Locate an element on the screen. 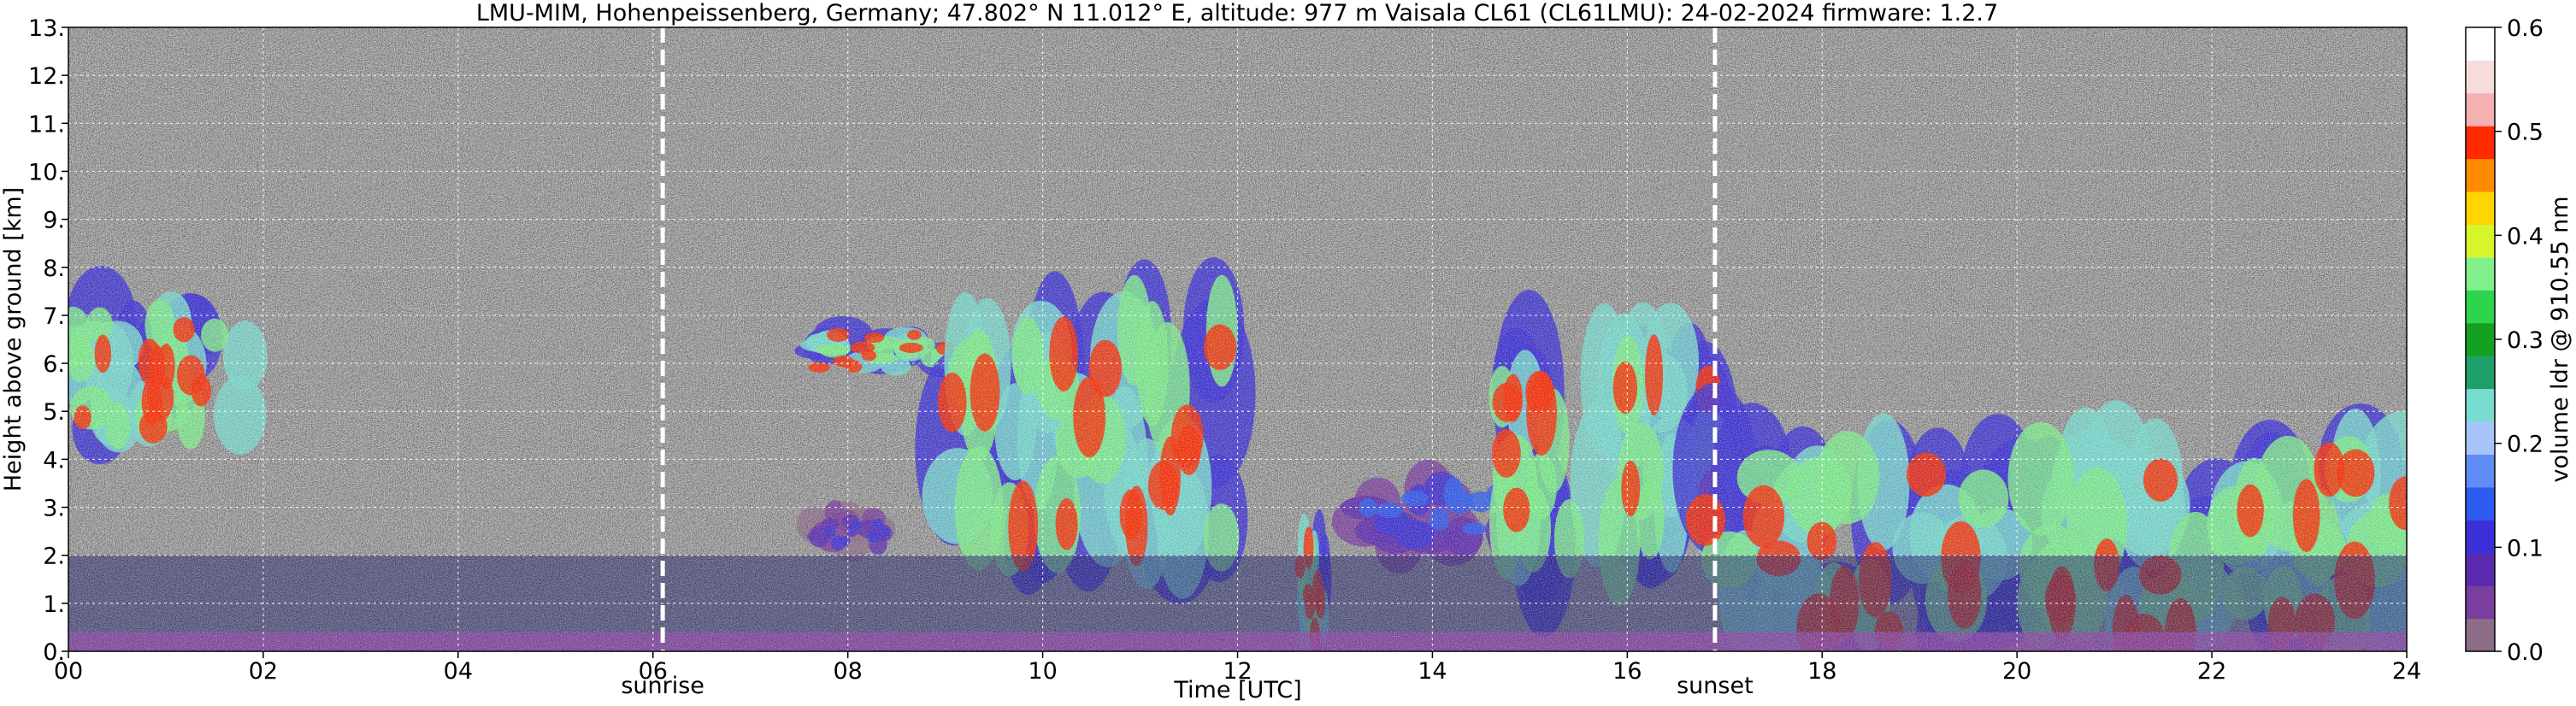 The height and width of the screenshot is (706, 2576). colorbar-tick-label: 0.1 is located at coordinates (2525, 548).